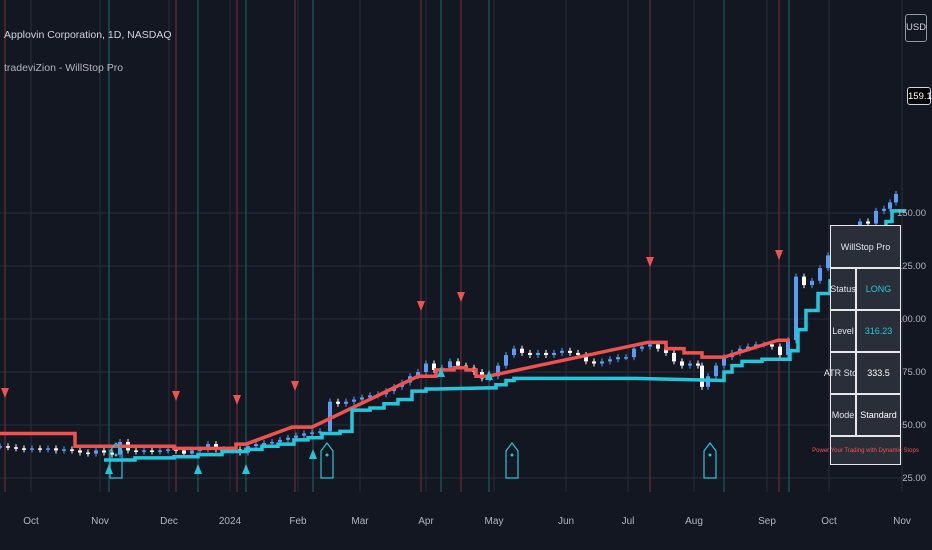  I want to click on currency-button: USD, so click(916, 28).